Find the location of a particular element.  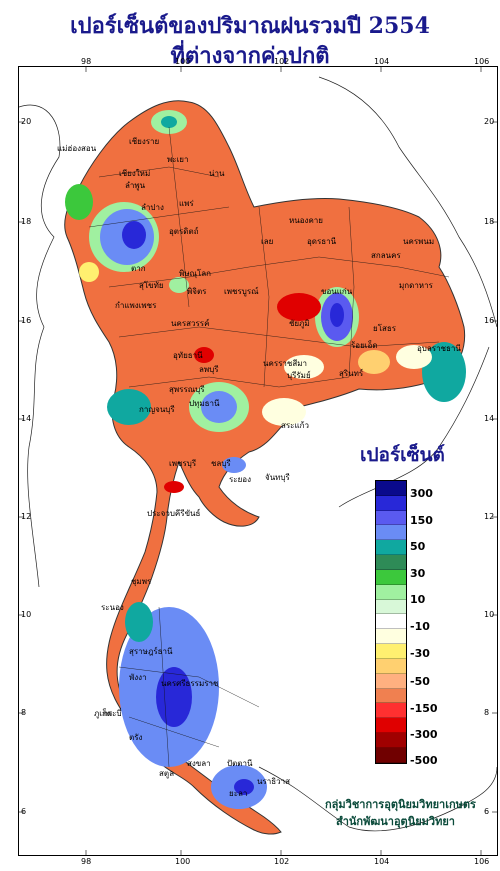

province-label: พิษณุโลก is located at coordinates (195, 273).